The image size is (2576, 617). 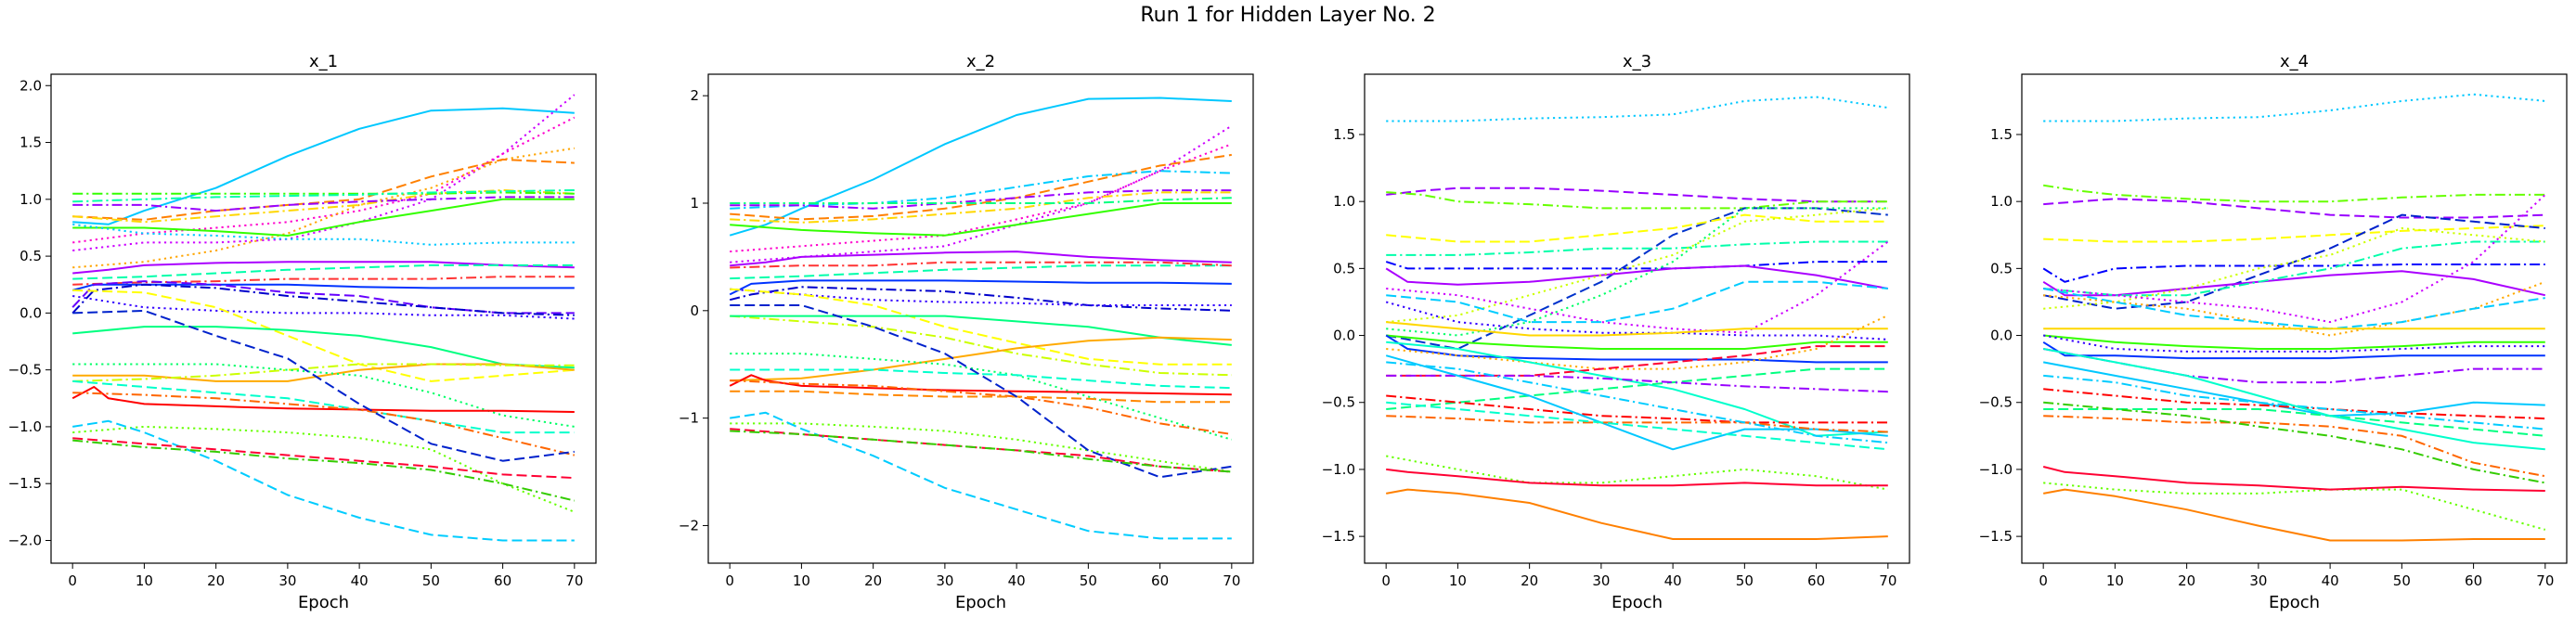 I want to click on x-axis-label: Epoch, so click(x=1637, y=602).